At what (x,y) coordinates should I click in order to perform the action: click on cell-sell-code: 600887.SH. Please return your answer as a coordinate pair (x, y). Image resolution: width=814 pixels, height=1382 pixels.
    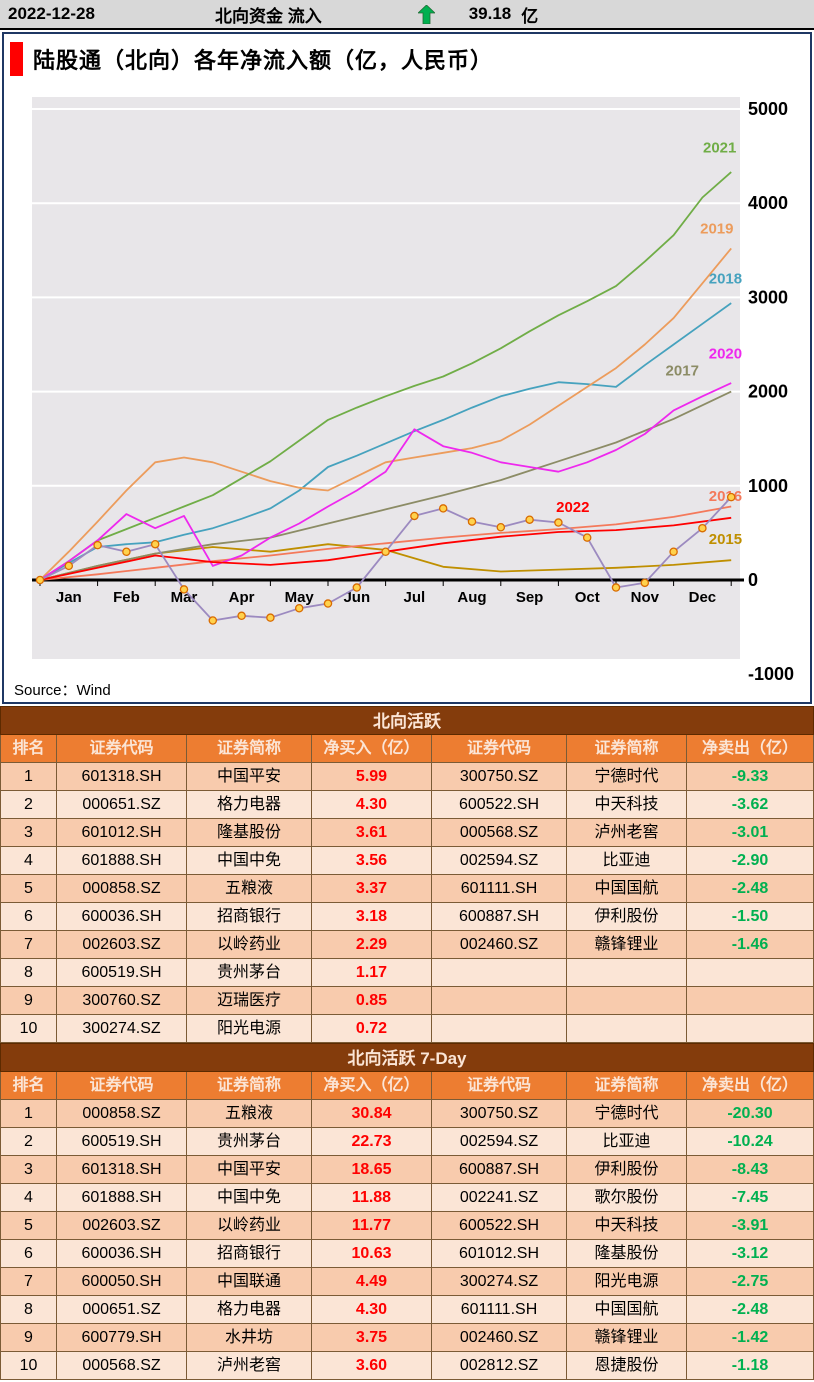
    Looking at the image, I should click on (499, 1170).